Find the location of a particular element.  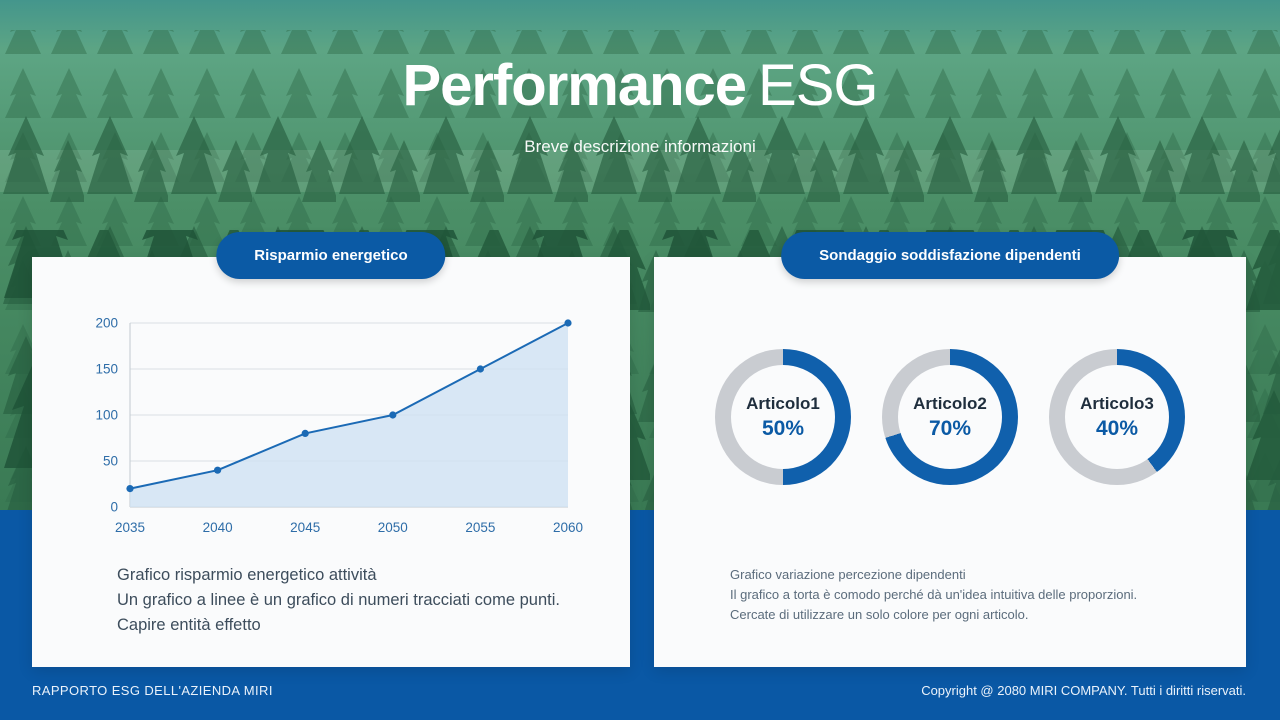

donut-hole: Articolo1 50% is located at coordinates (783, 417).